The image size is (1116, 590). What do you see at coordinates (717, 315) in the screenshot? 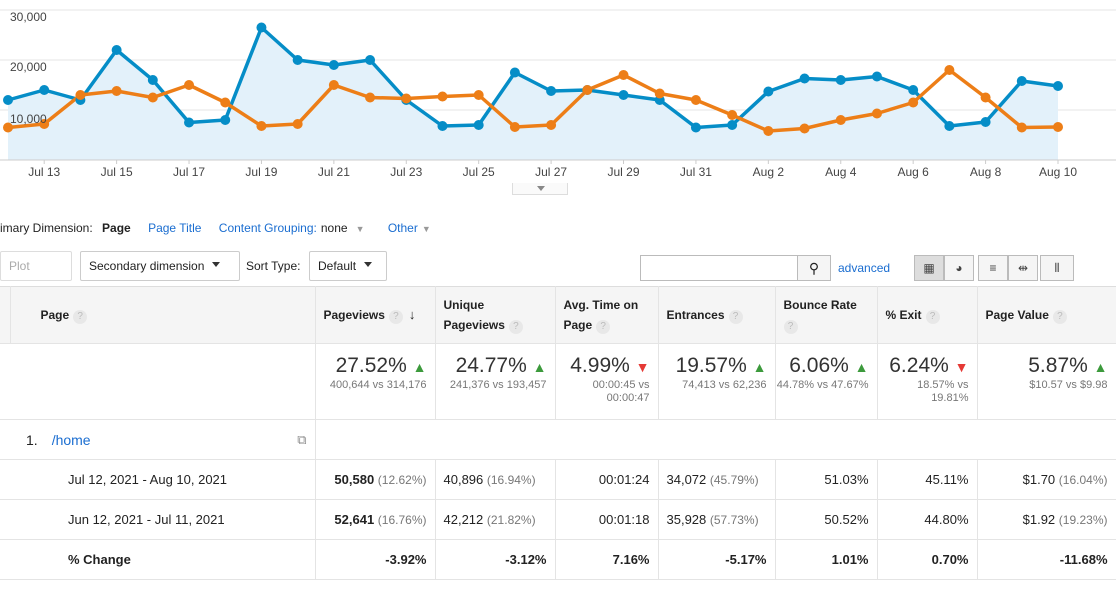
I see `col-entrances: Entrances?` at bounding box center [717, 315].